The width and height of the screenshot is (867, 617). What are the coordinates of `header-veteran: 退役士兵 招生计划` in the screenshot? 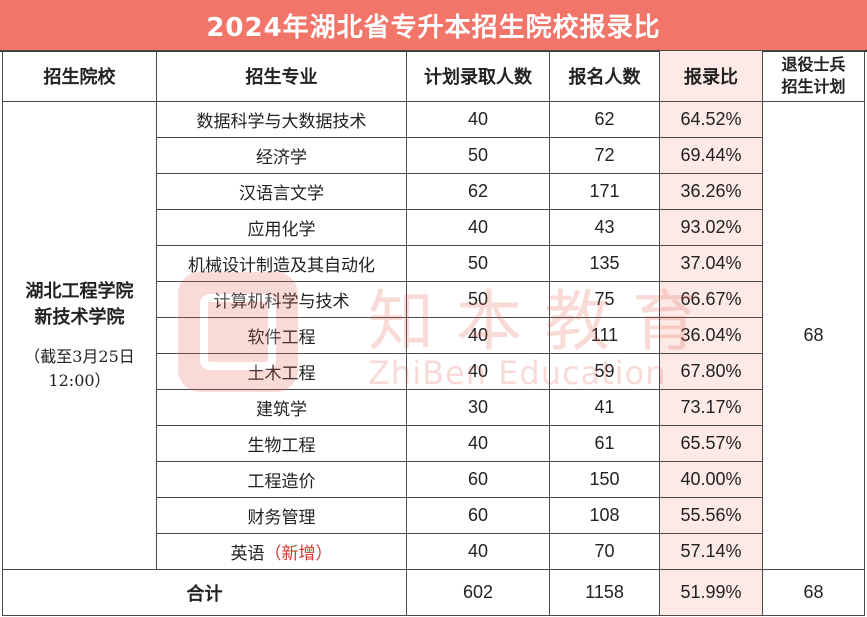 It's located at (813, 76).